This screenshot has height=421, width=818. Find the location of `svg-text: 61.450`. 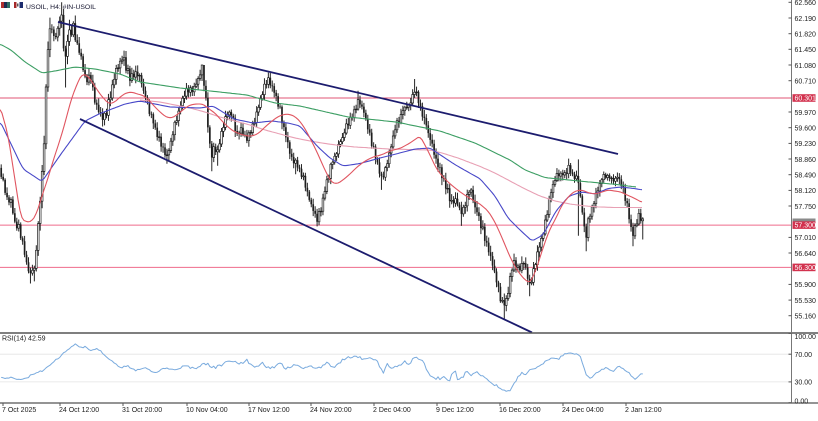

svg-text: 61.450 is located at coordinates (806, 50).